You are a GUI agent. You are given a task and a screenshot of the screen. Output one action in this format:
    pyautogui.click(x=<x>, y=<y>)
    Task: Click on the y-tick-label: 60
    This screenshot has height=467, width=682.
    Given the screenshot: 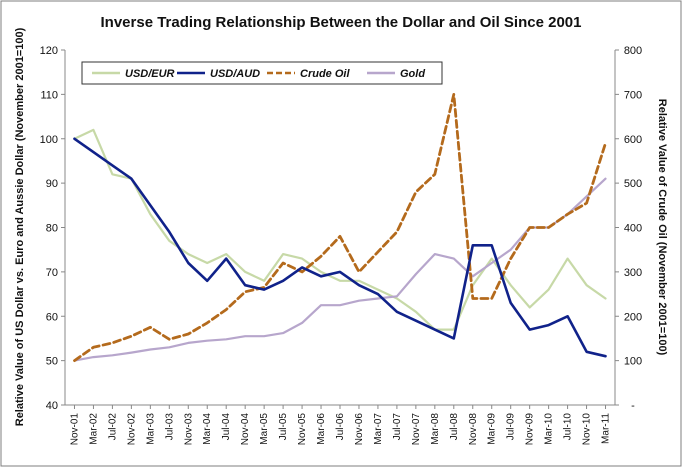 What is the action you would take?
    pyautogui.click(x=52, y=317)
    